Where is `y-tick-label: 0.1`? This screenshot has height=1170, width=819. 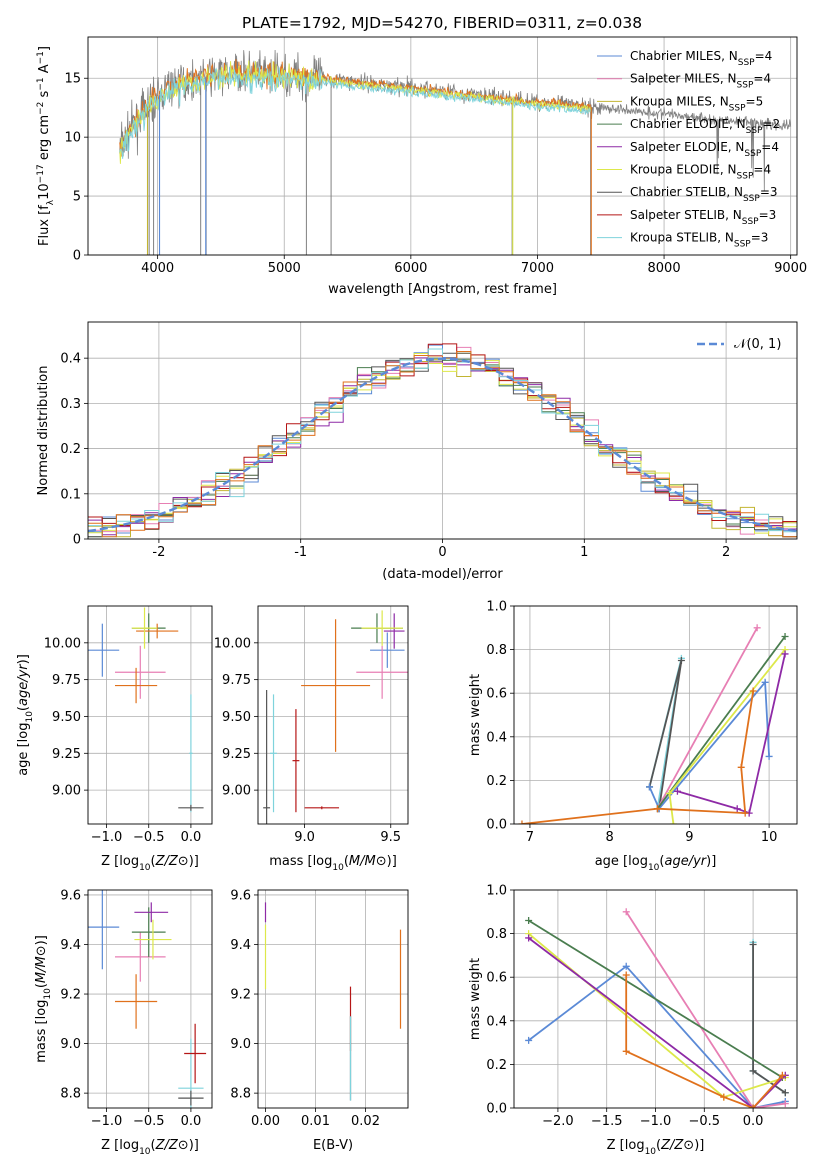 y-tick-label: 0.1 is located at coordinates (70, 494).